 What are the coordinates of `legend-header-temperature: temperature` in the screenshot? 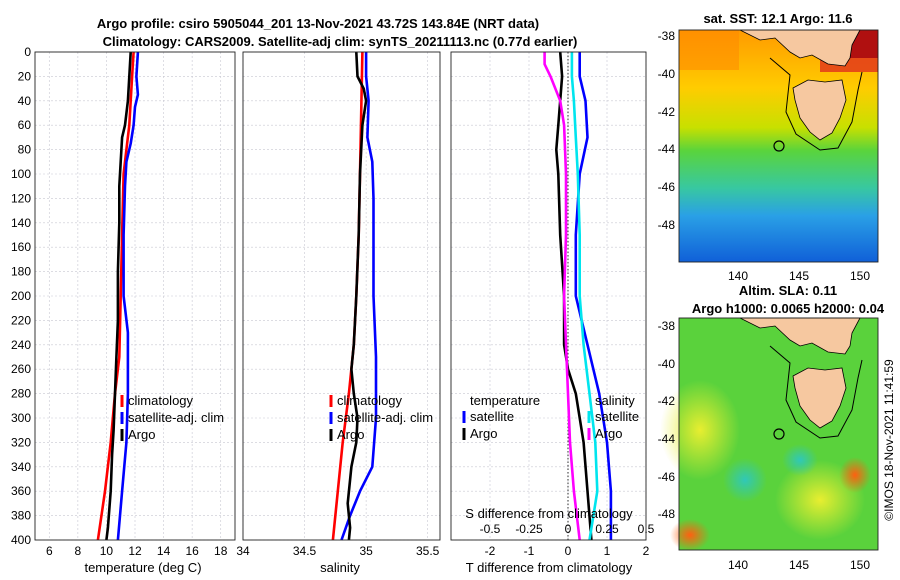 It's located at (505, 400).